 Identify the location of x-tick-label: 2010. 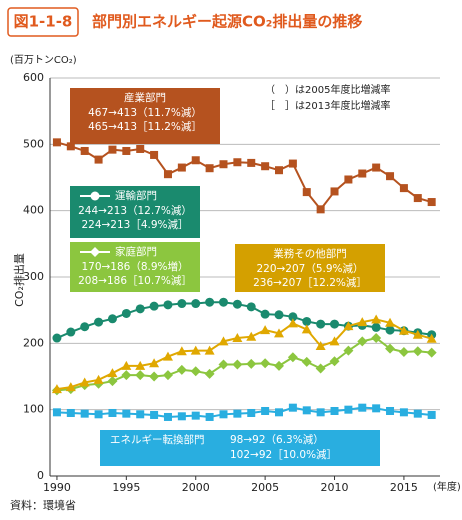
(335, 487).